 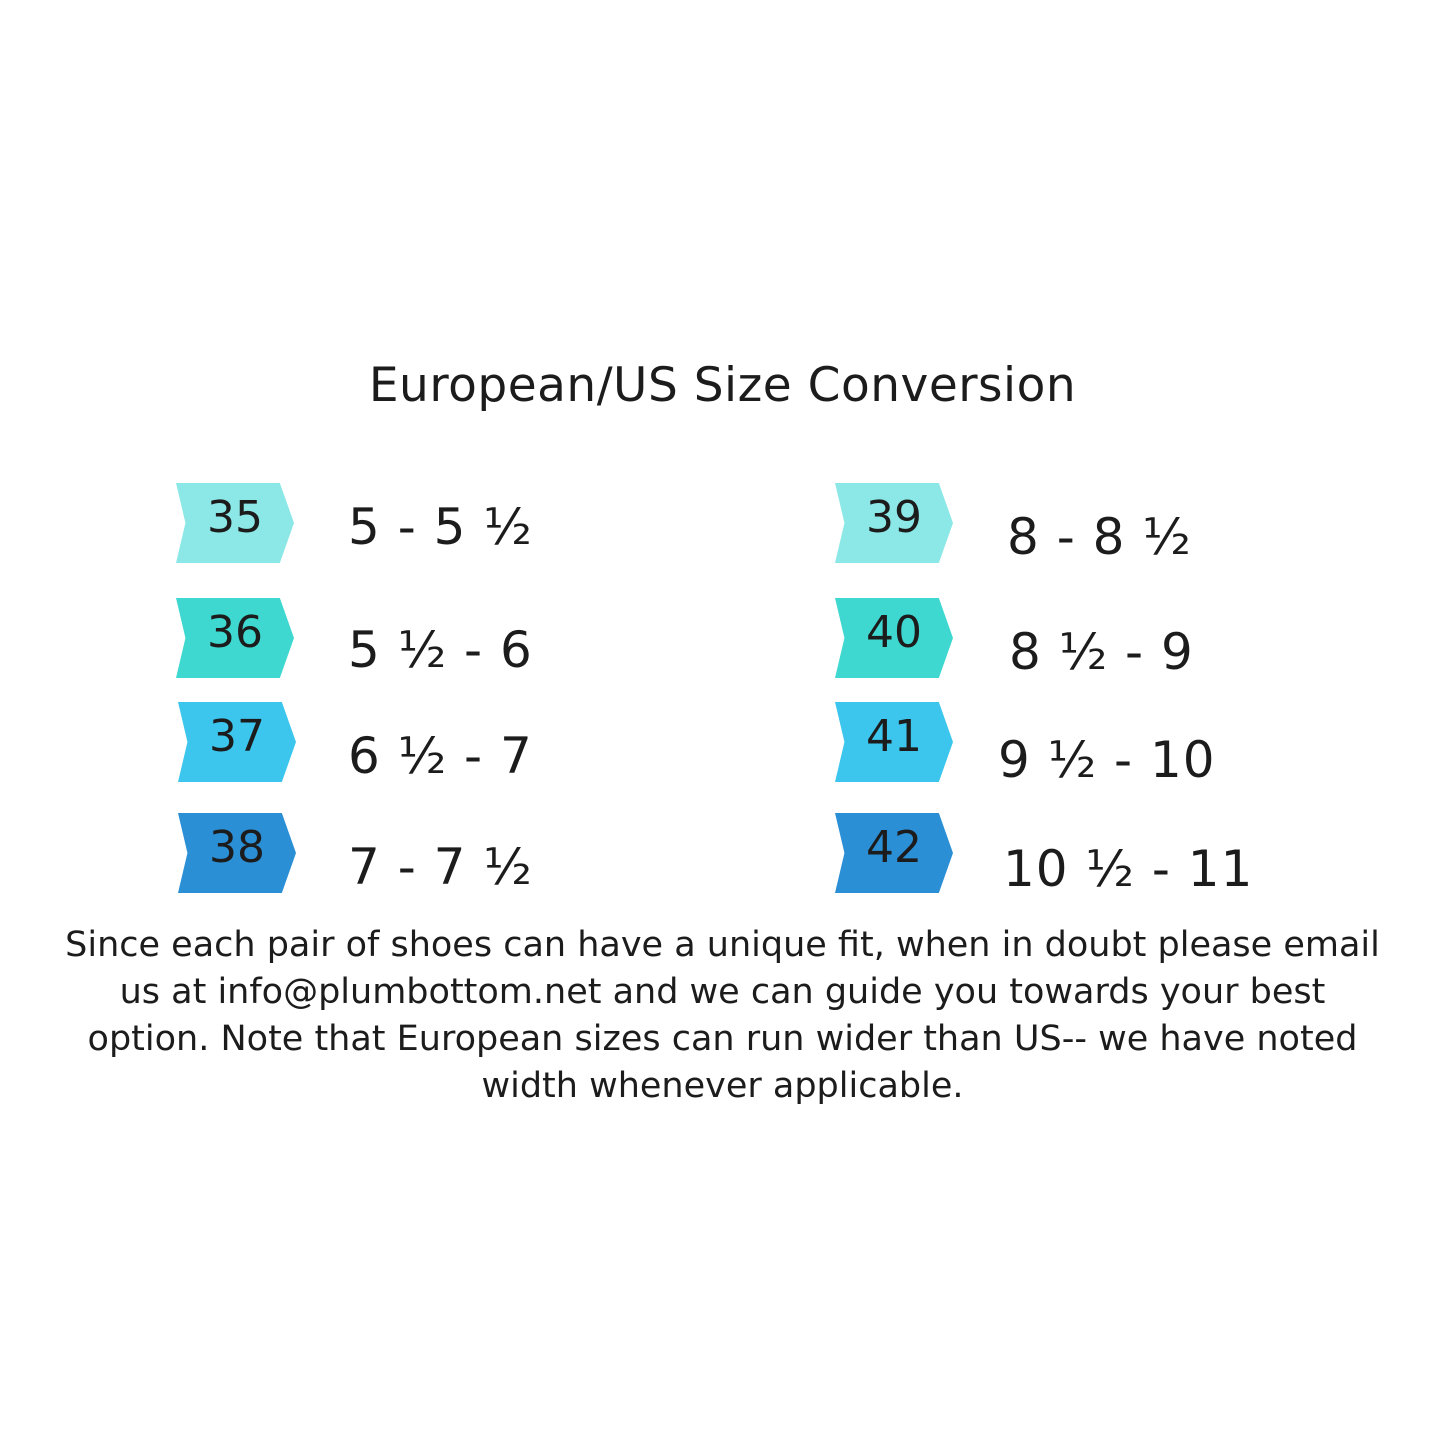 I want to click on us-size-label: 7 - 7 ½, so click(x=440, y=867).